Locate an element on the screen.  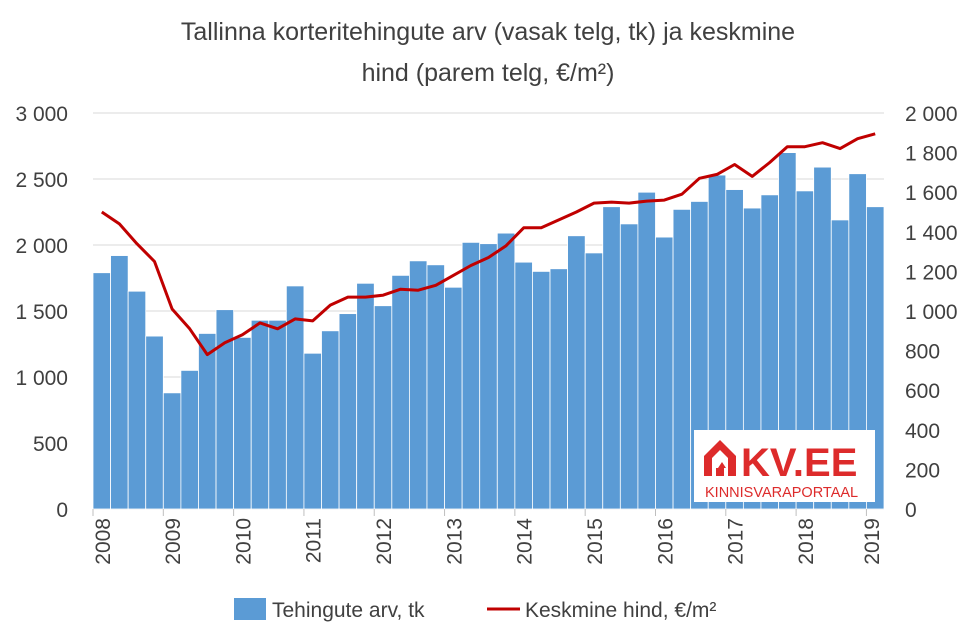
x-tick-label: 2018 is located at coordinates (806, 541).